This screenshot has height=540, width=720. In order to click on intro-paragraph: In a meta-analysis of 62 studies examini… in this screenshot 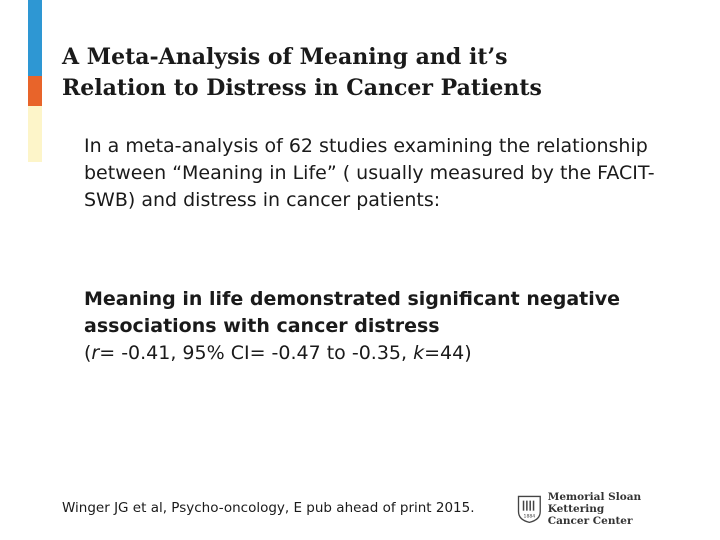, I will do `click(369, 173)`.